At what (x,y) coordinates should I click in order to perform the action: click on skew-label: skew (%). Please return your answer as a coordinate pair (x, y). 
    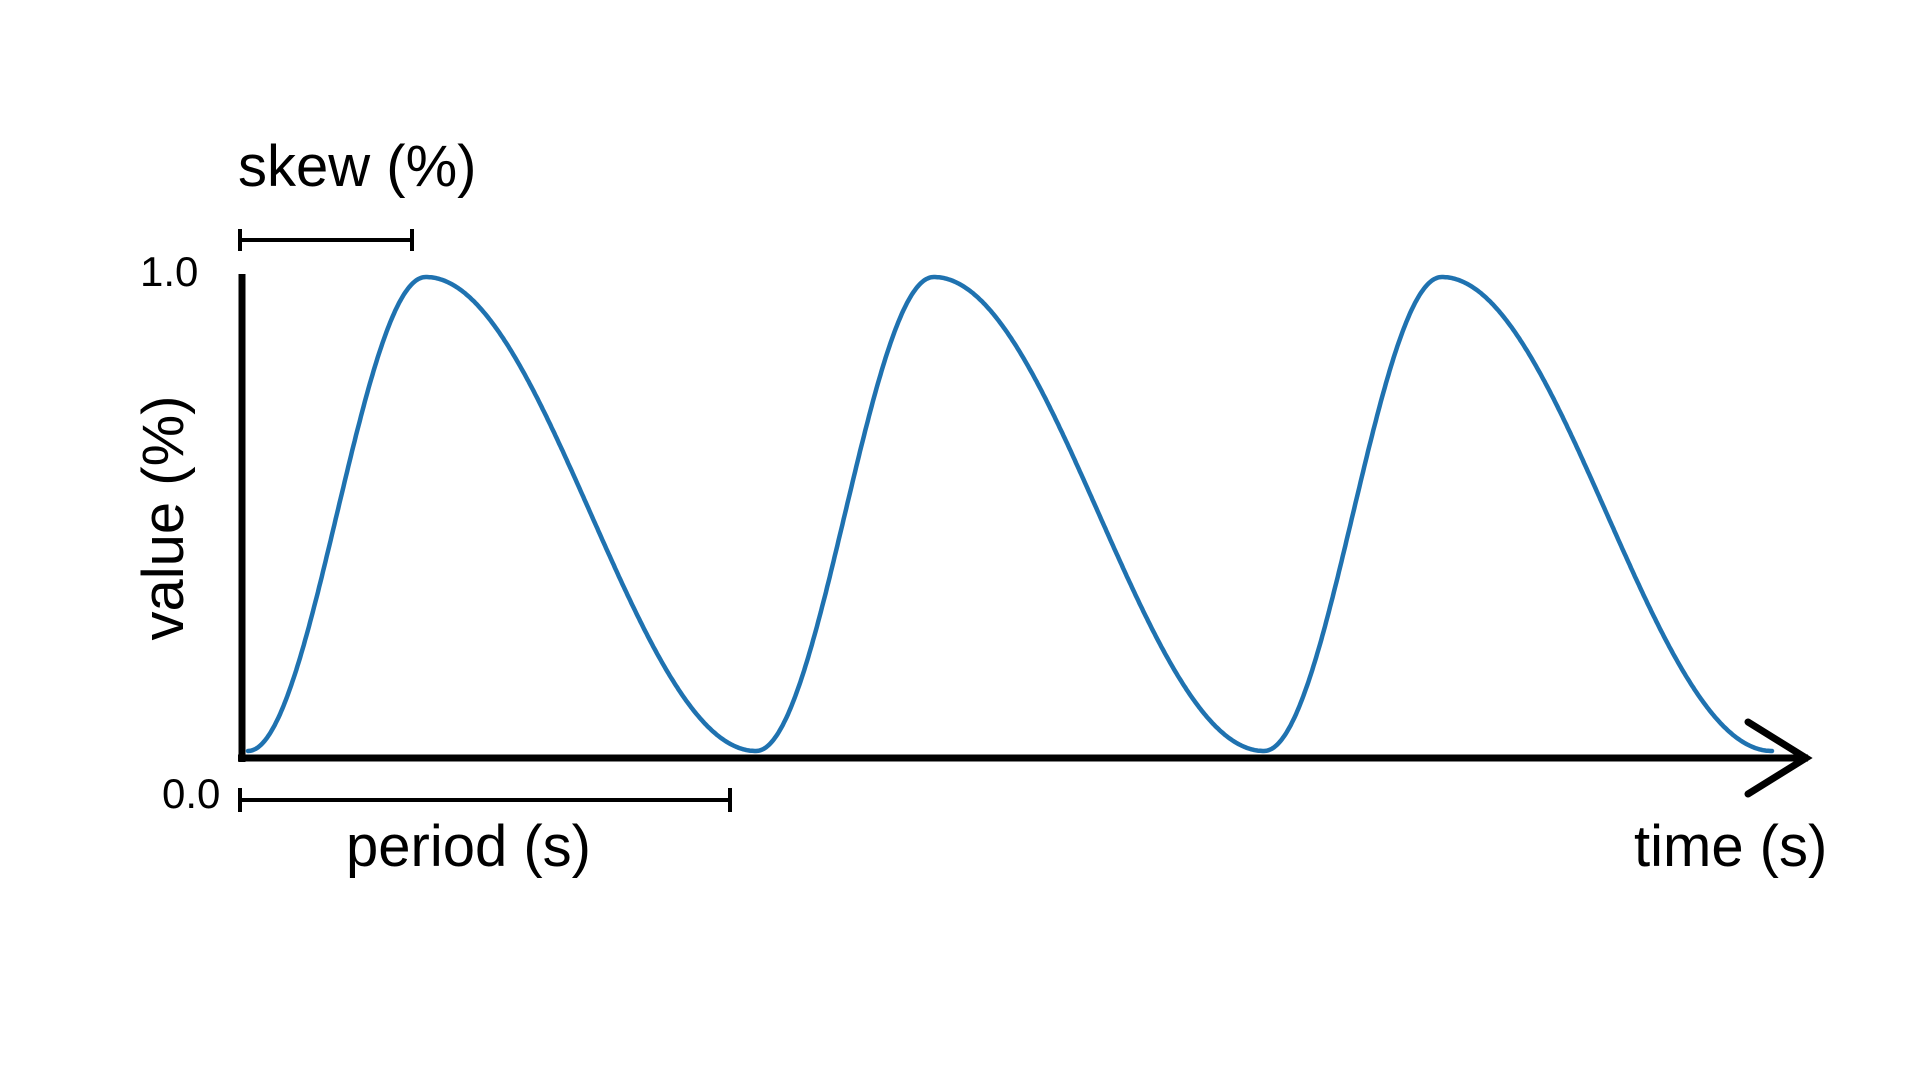
    Looking at the image, I should click on (357, 166).